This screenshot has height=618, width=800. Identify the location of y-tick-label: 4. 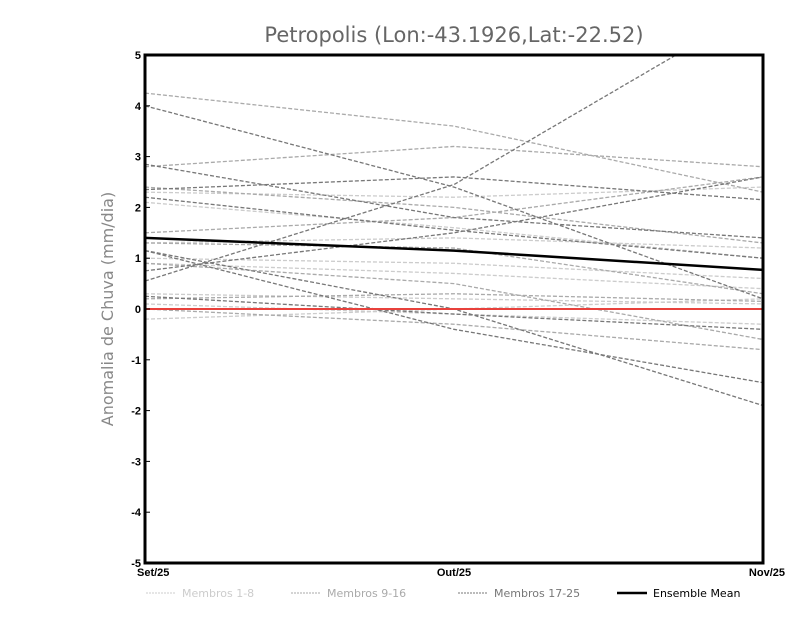
(138, 107).